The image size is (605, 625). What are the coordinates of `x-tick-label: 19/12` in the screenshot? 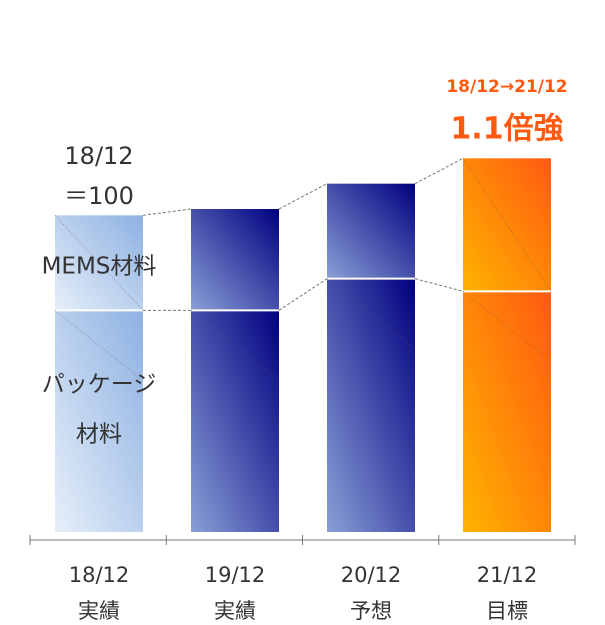 It's located at (235, 575).